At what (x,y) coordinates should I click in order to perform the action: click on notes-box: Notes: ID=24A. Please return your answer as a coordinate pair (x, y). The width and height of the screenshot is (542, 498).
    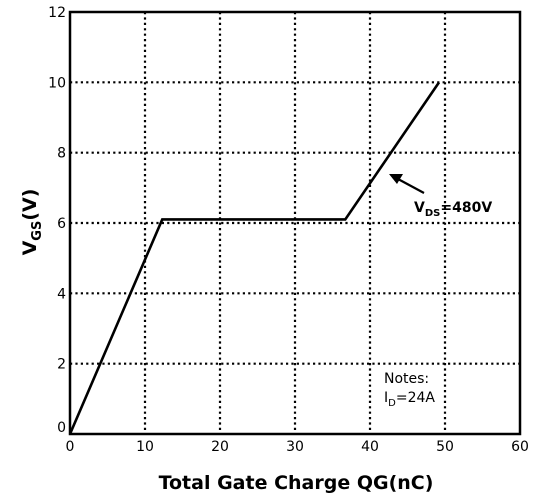
    Looking at the image, I should click on (411, 388).